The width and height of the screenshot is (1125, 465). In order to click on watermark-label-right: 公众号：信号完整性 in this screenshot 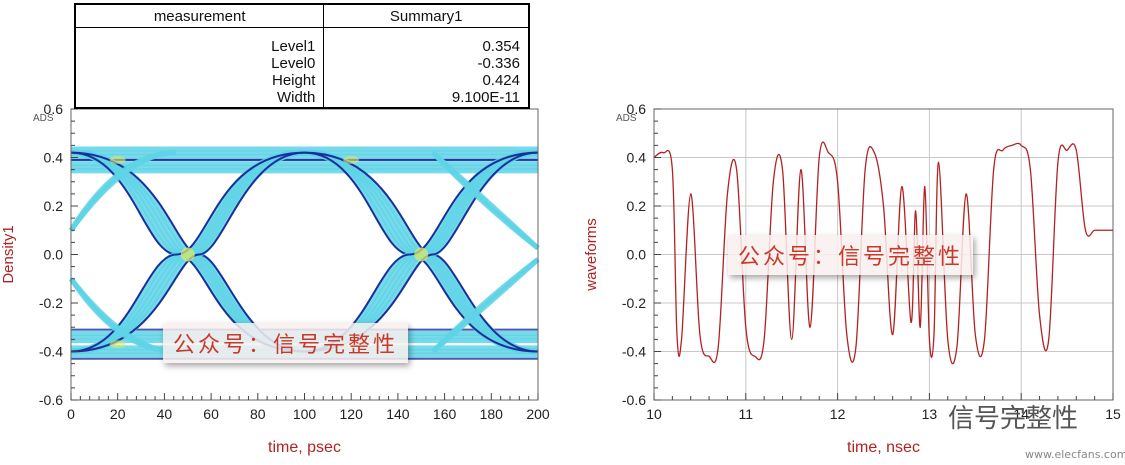, I will do `click(851, 255)`.